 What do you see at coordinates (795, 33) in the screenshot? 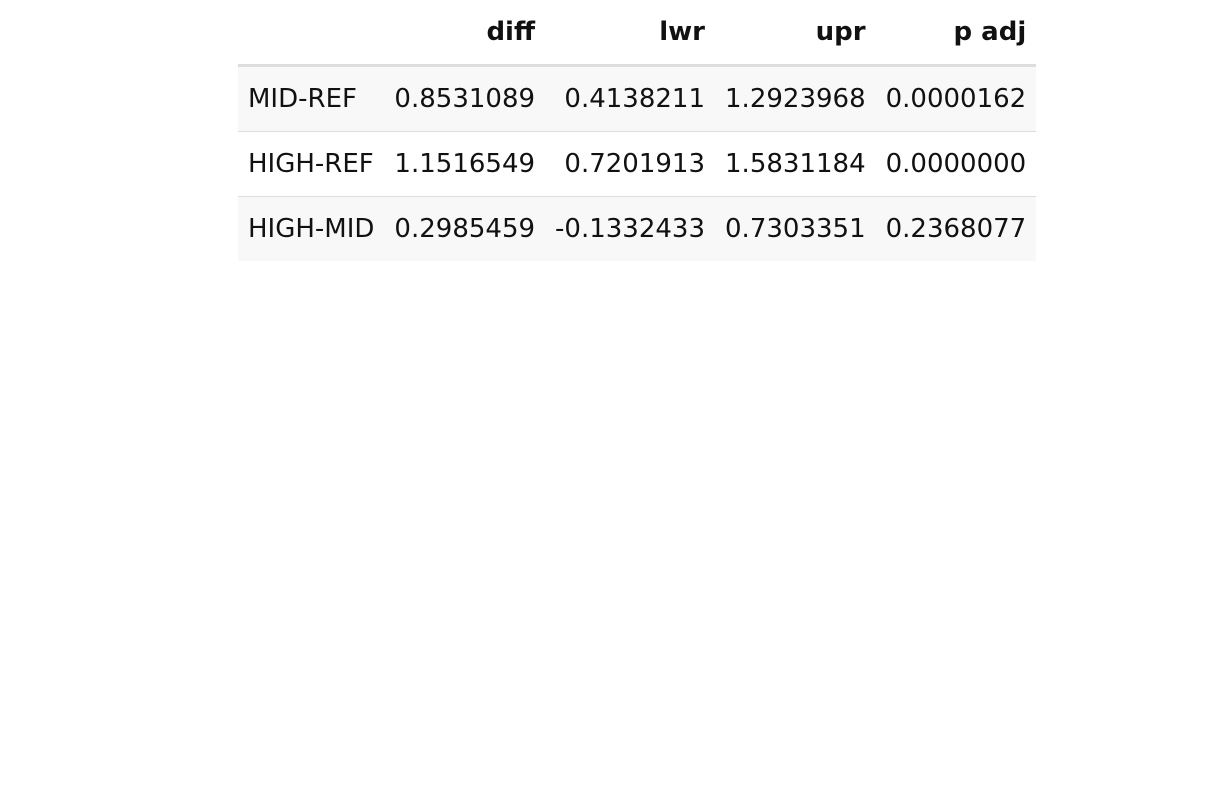
I see `header-upr: upr` at bounding box center [795, 33].